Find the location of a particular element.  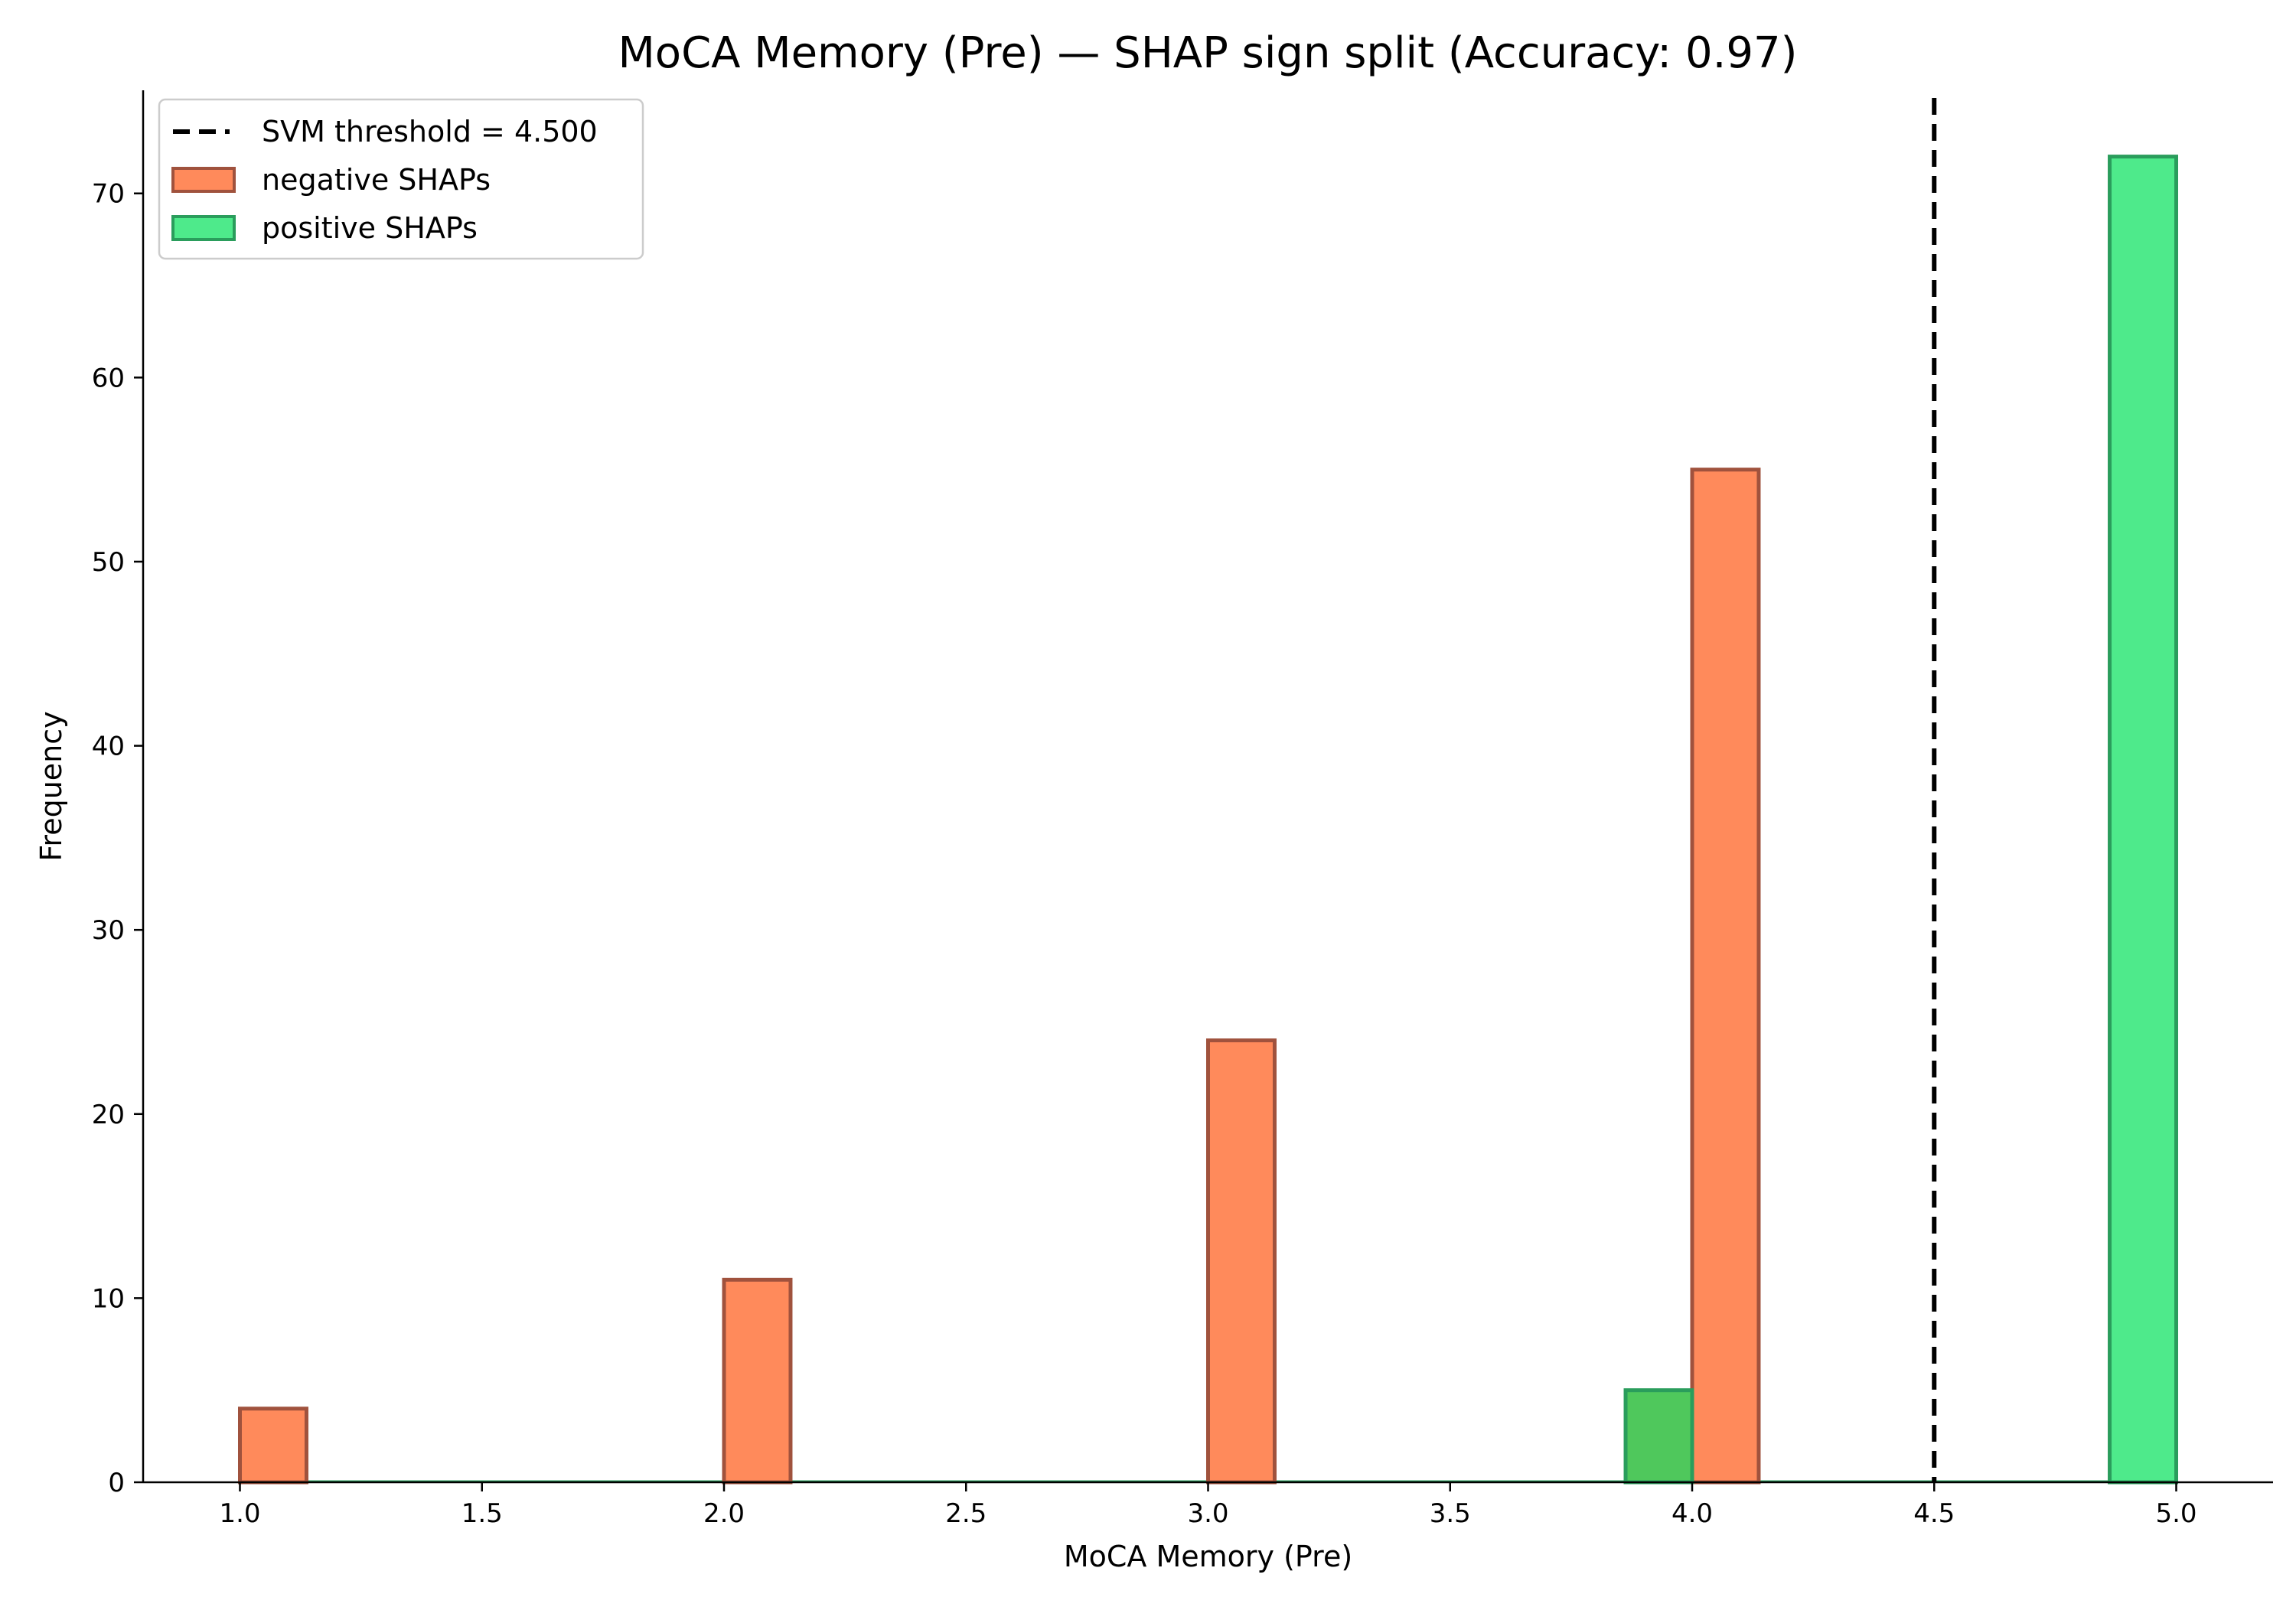

x-tick-label: 1.5 is located at coordinates (482, 1513).